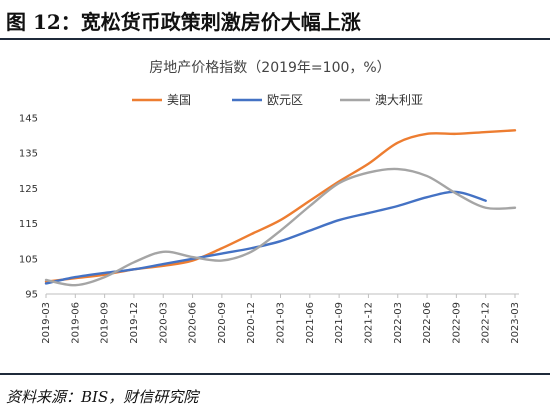  Describe the element at coordinates (222, 323) in the screenshot. I see `x-tick-label: 2020-09` at that location.